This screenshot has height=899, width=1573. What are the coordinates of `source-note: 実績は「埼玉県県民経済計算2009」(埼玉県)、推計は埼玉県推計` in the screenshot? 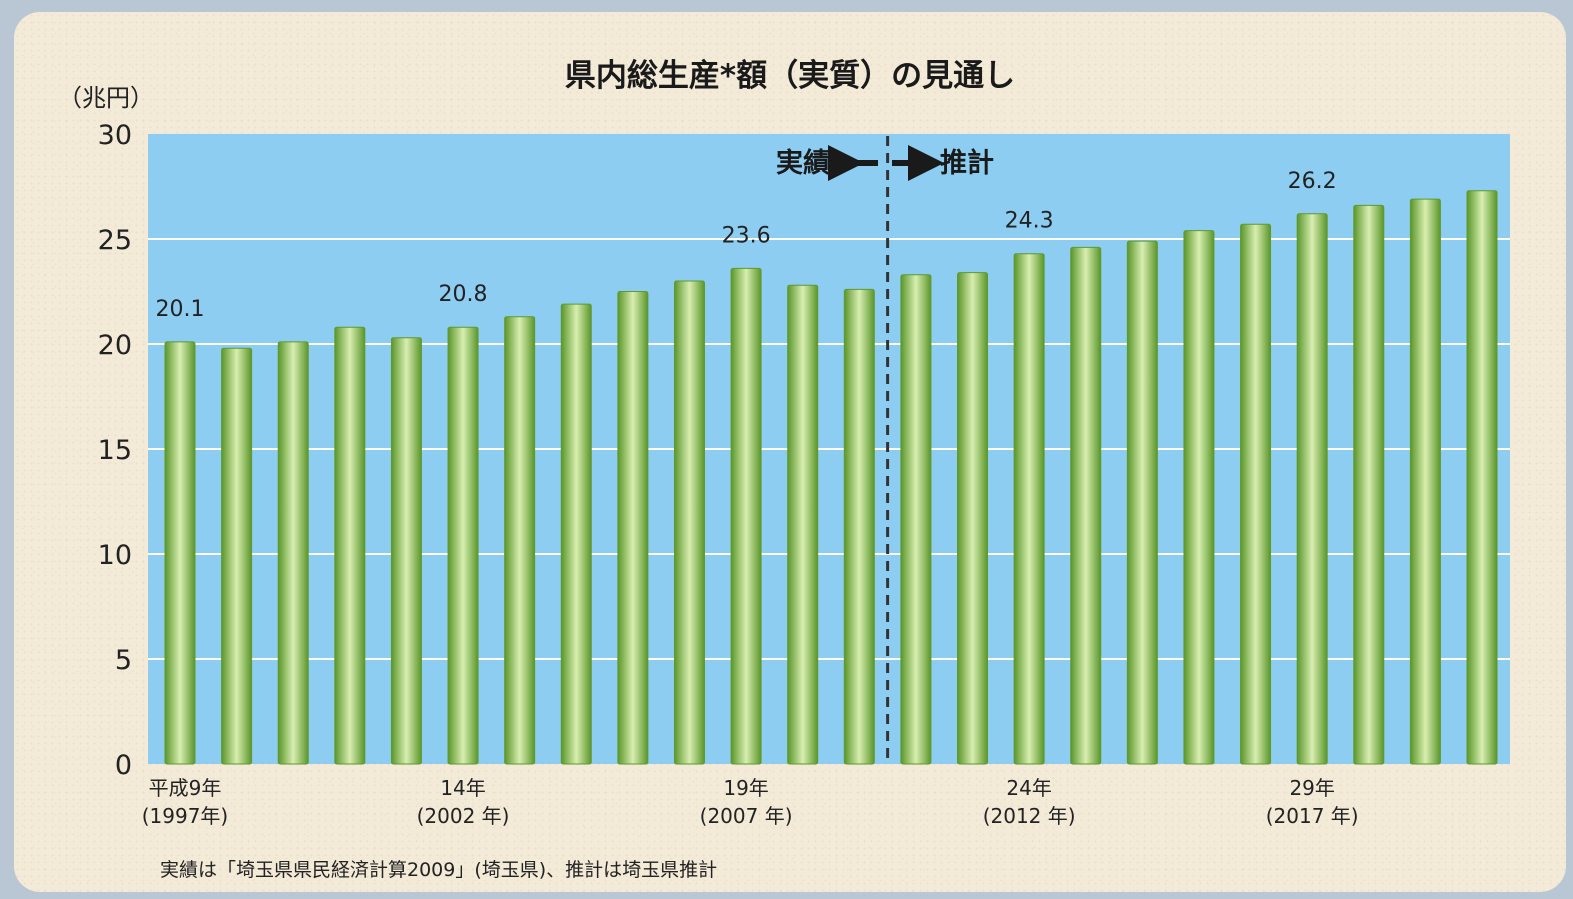 It's located at (438, 870).